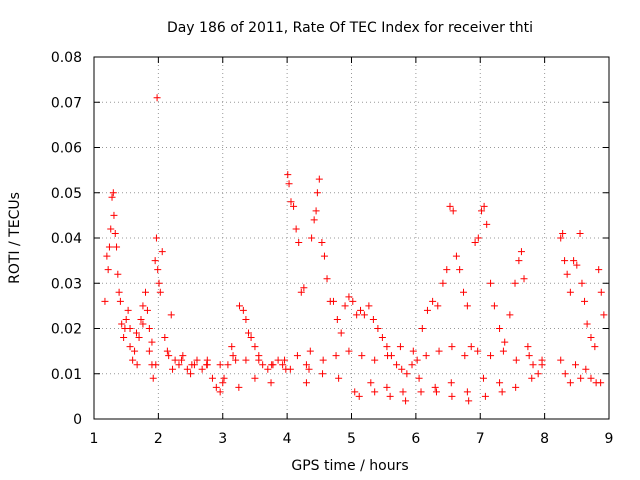 Image resolution: width=640 pixels, height=480 pixels. I want to click on x-tick-label: 7, so click(480, 439).